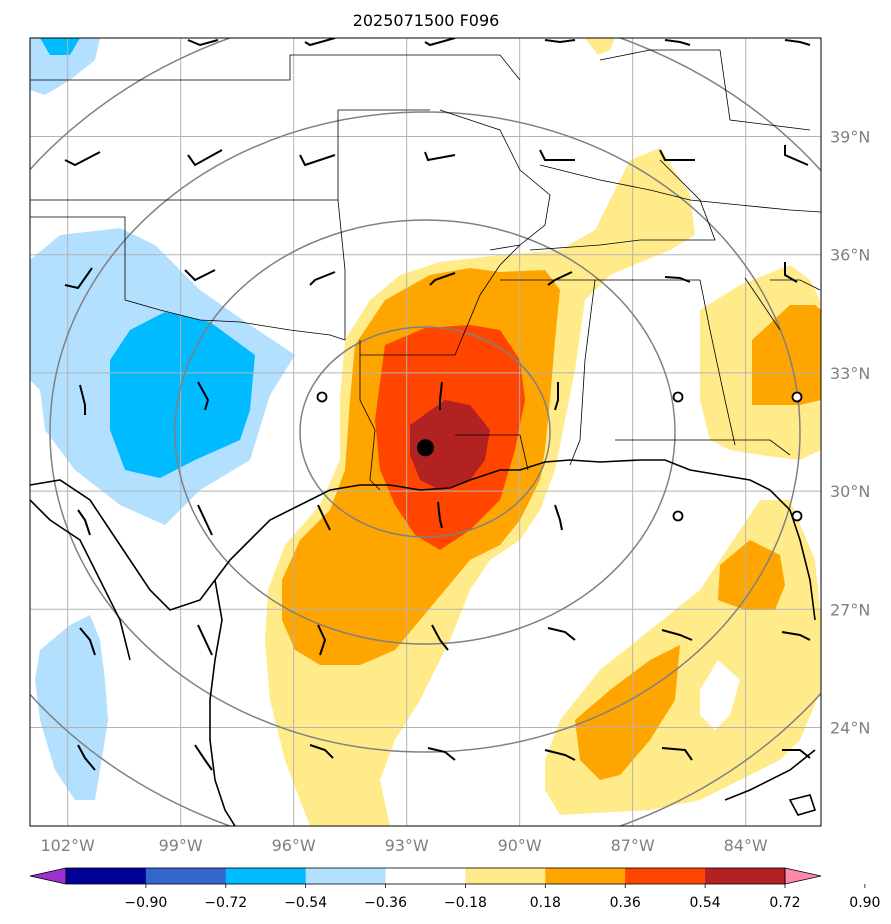 Image resolution: width=891 pixels, height=924 pixels. I want to click on lat-tick-label: 33°N, so click(850, 373).